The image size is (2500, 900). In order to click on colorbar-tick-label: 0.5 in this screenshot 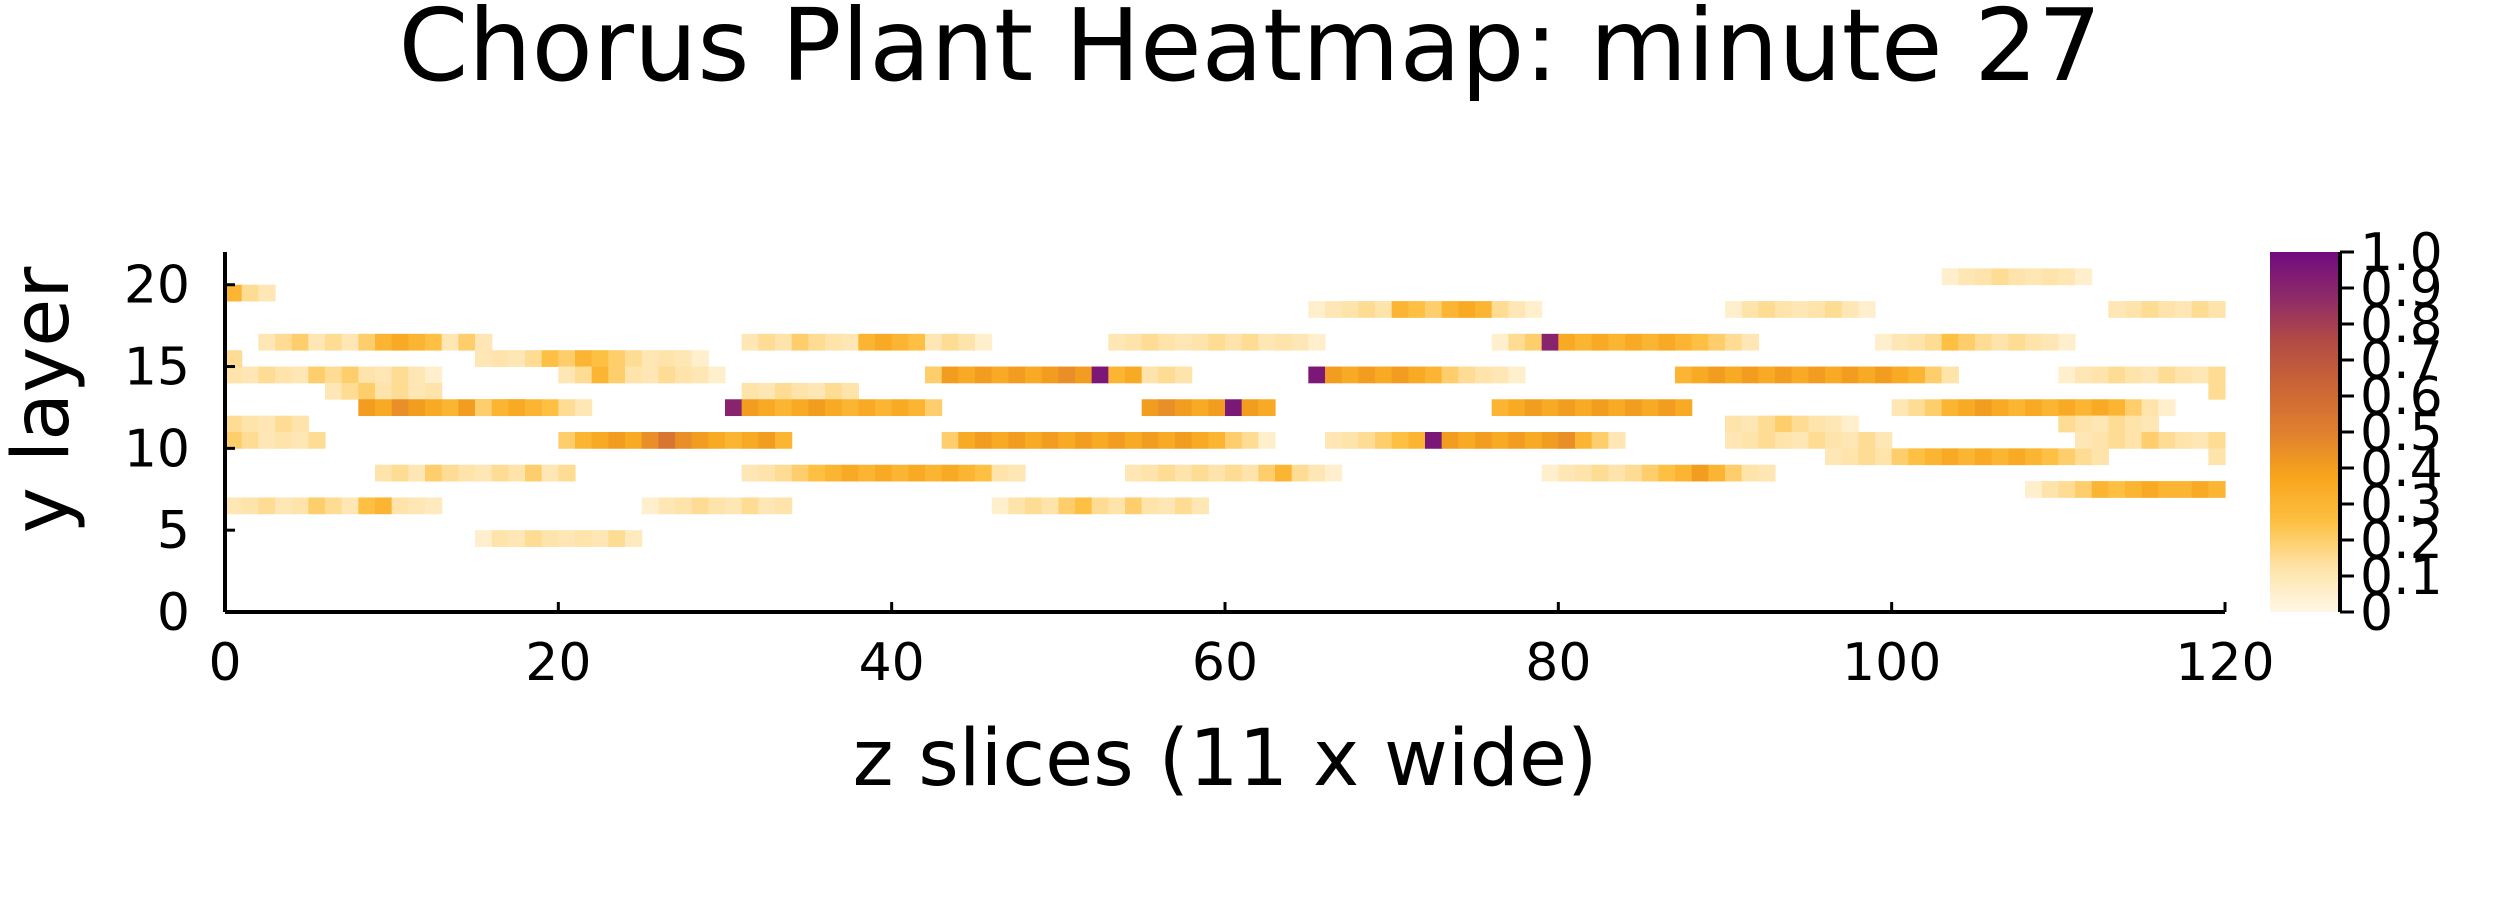, I will do `click(2401, 433)`.